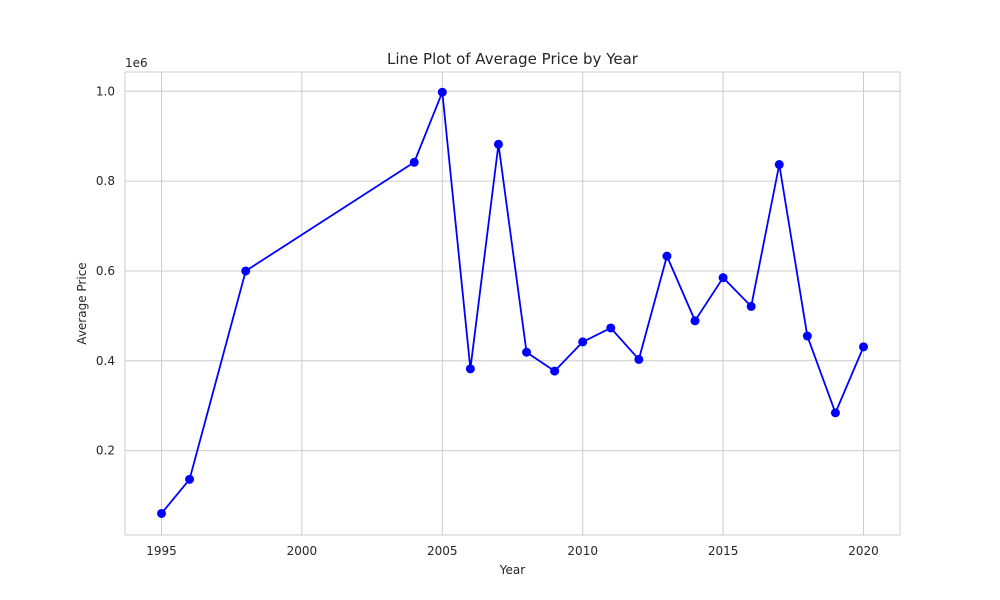 The height and width of the screenshot is (600, 1000). I want to click on x-tick-label: 2000, so click(302, 551).